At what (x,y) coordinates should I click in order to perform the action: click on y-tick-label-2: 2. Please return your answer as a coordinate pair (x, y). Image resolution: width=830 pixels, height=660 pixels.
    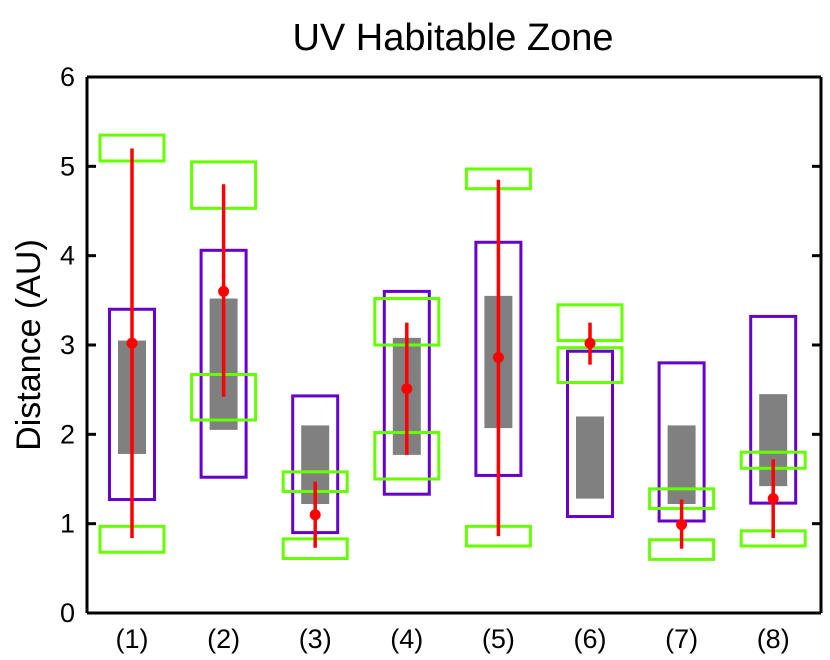
    Looking at the image, I should click on (67, 434).